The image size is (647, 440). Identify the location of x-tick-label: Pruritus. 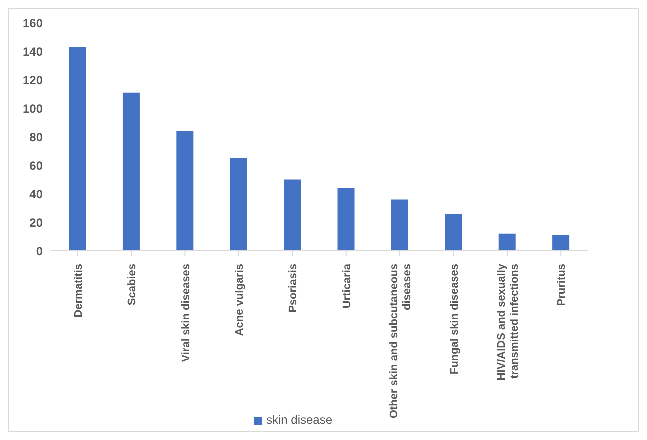
(562, 285).